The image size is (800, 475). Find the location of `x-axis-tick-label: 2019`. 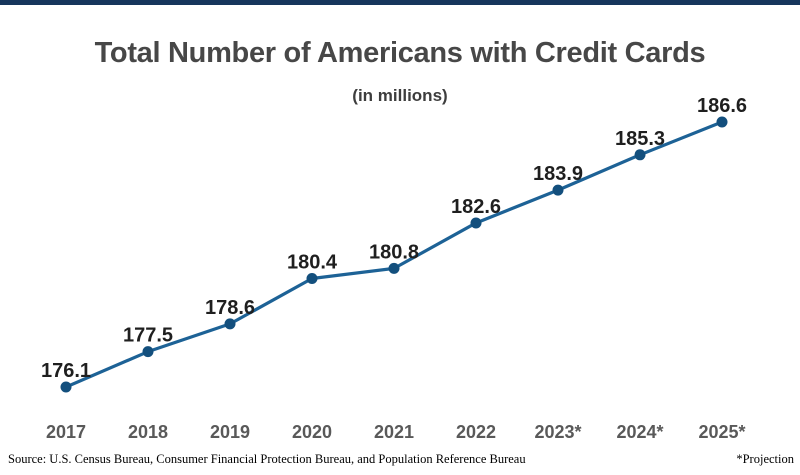

x-axis-tick-label: 2019 is located at coordinates (230, 432).